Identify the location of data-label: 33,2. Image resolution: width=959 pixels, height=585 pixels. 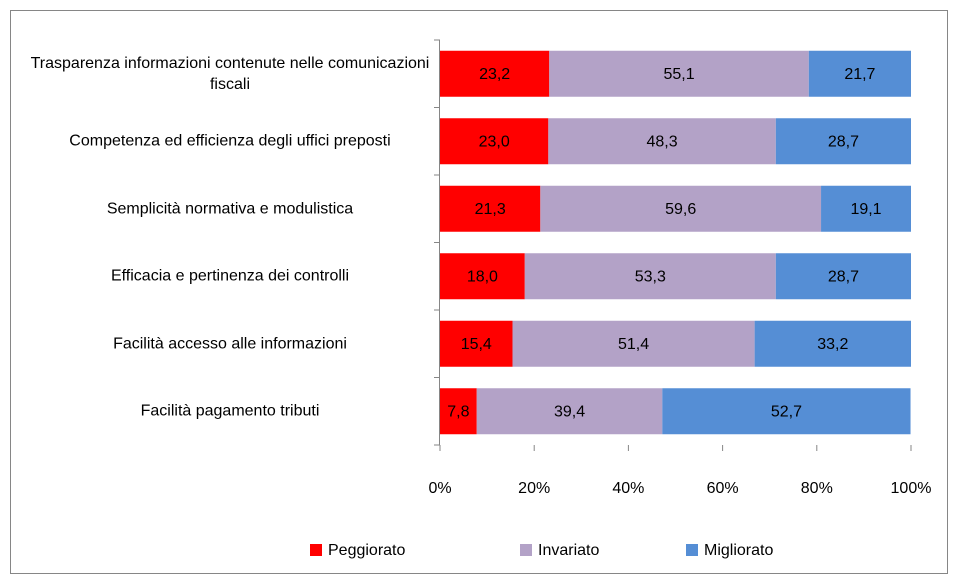
(832, 344).